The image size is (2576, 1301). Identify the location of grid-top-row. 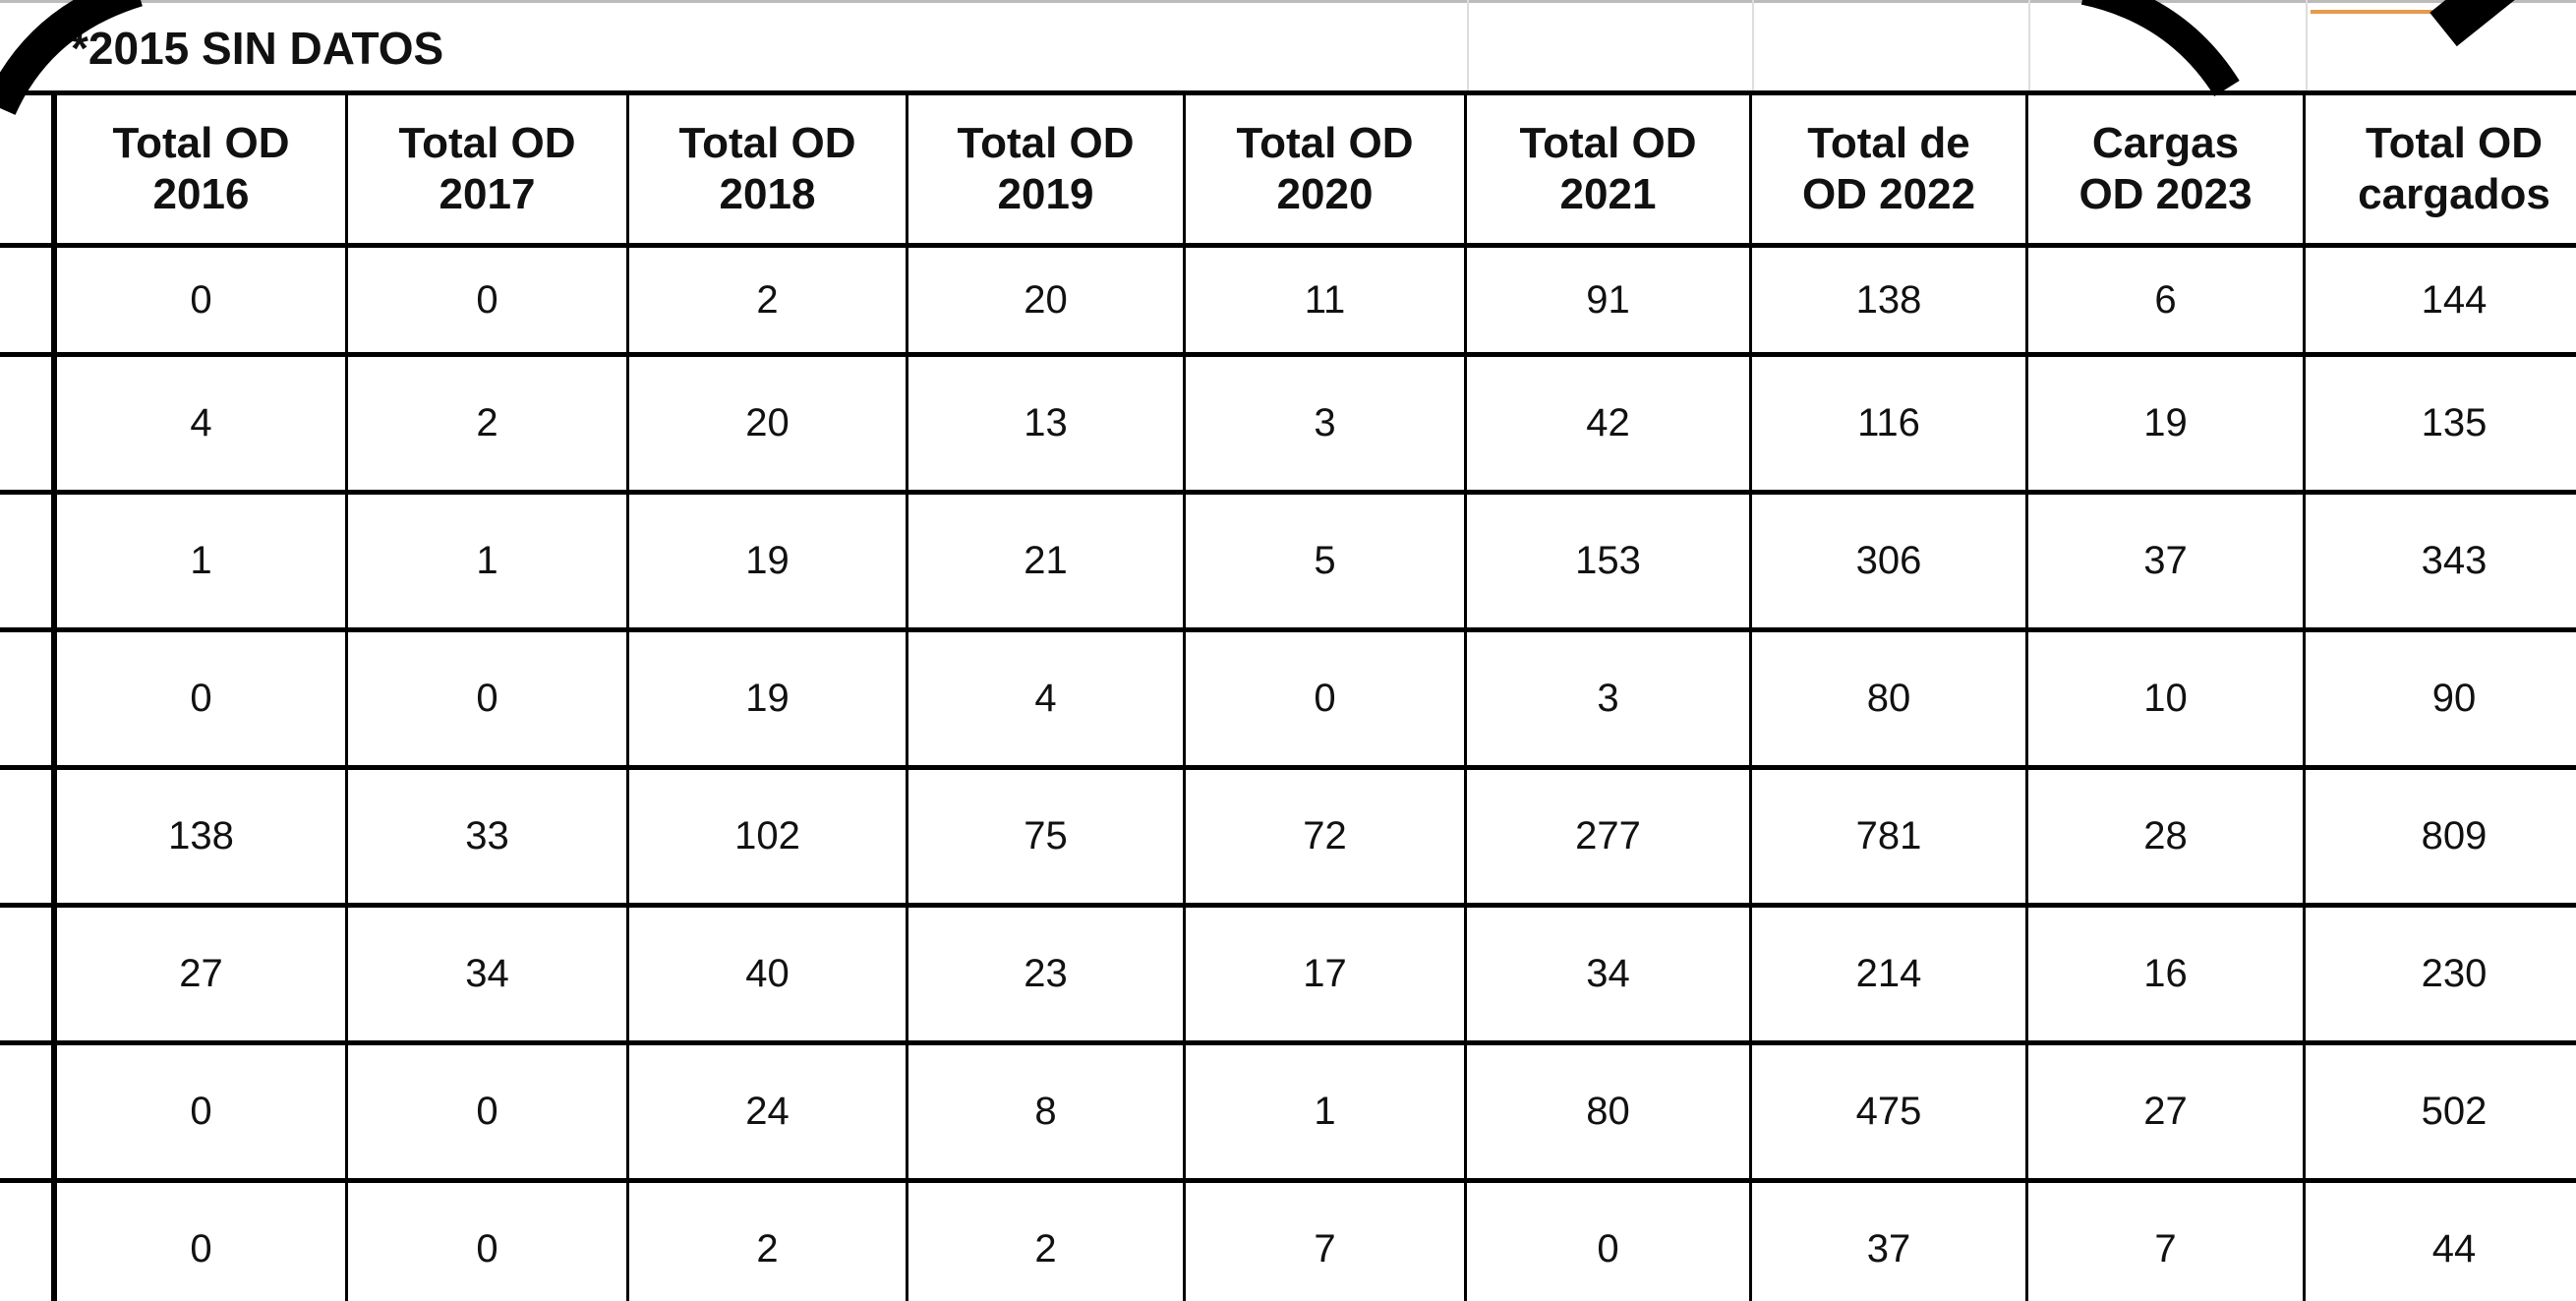
(1288, 45).